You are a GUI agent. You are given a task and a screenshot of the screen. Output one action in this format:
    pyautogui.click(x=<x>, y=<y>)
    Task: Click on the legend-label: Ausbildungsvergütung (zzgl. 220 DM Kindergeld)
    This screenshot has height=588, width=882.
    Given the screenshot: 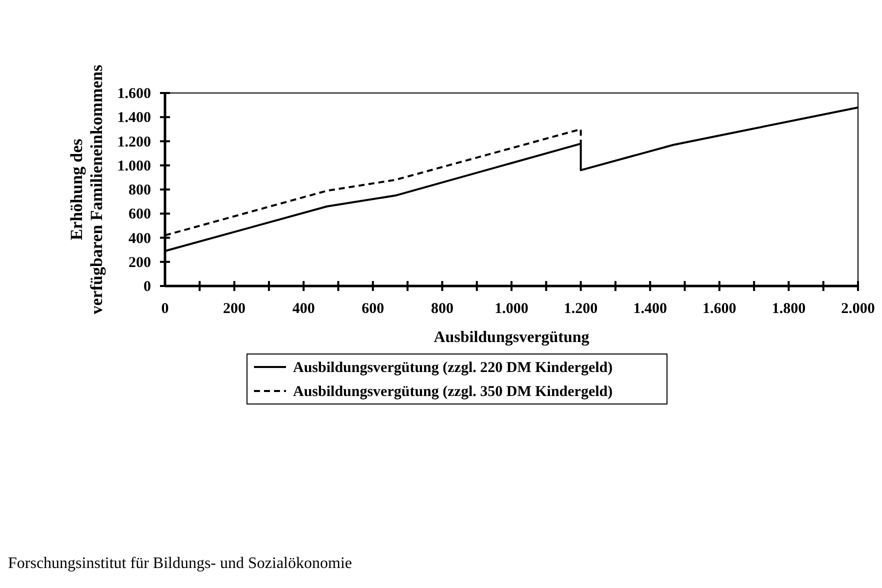 What is the action you would take?
    pyautogui.click(x=453, y=368)
    